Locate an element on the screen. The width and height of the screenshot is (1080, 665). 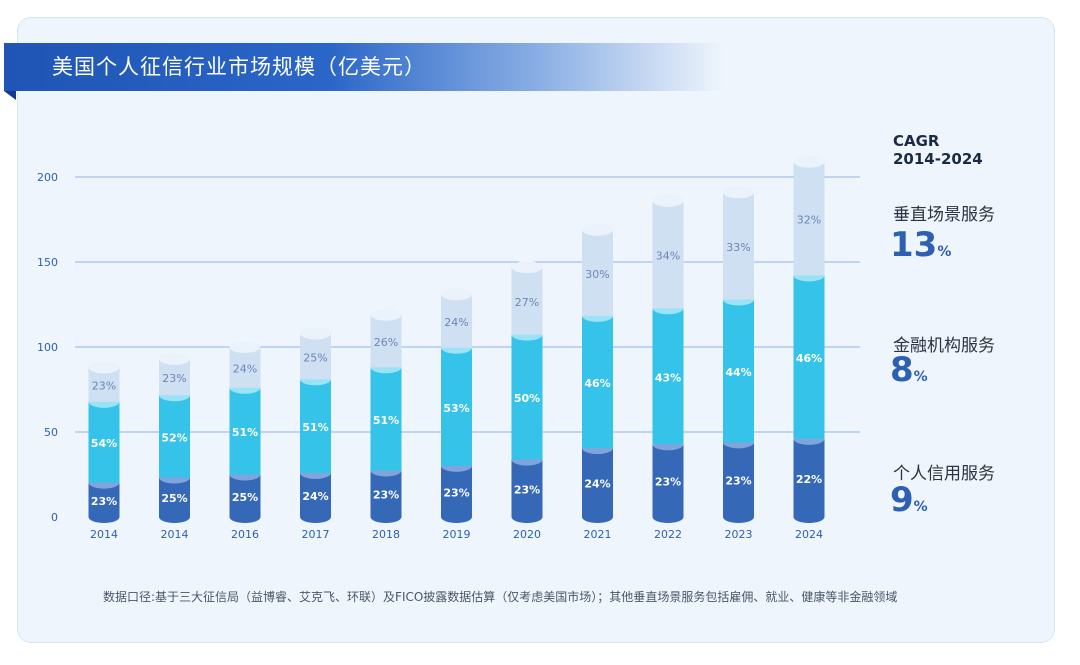
chart-title: 美国个人征信行业市场规模（亿美元） is located at coordinates (239, 67).